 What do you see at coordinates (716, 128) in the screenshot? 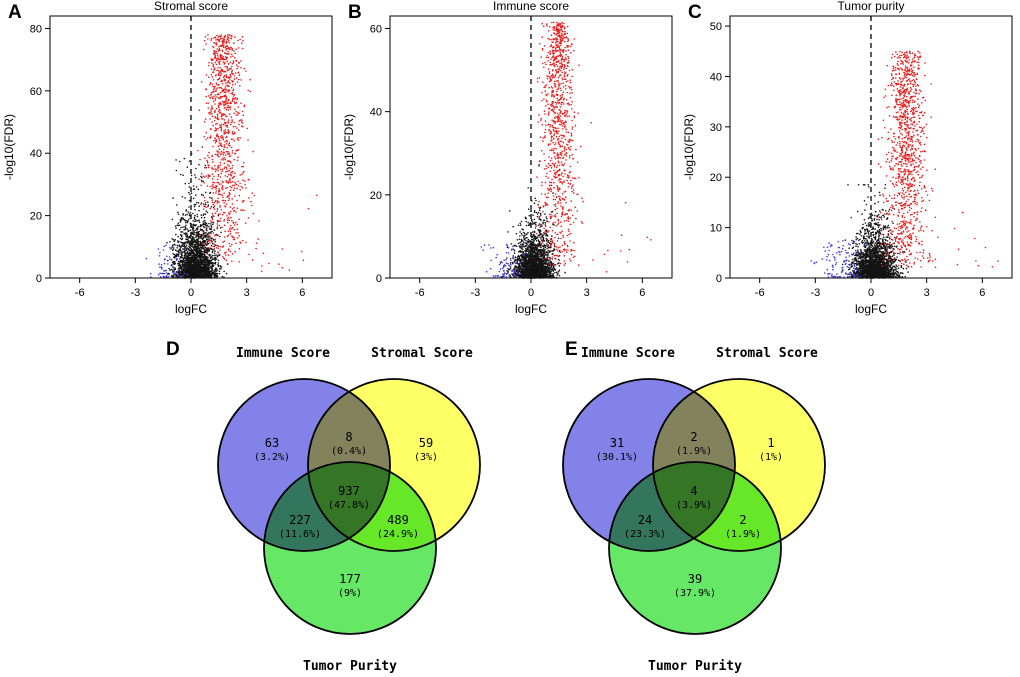
I see `y-tick-label: 30` at bounding box center [716, 128].